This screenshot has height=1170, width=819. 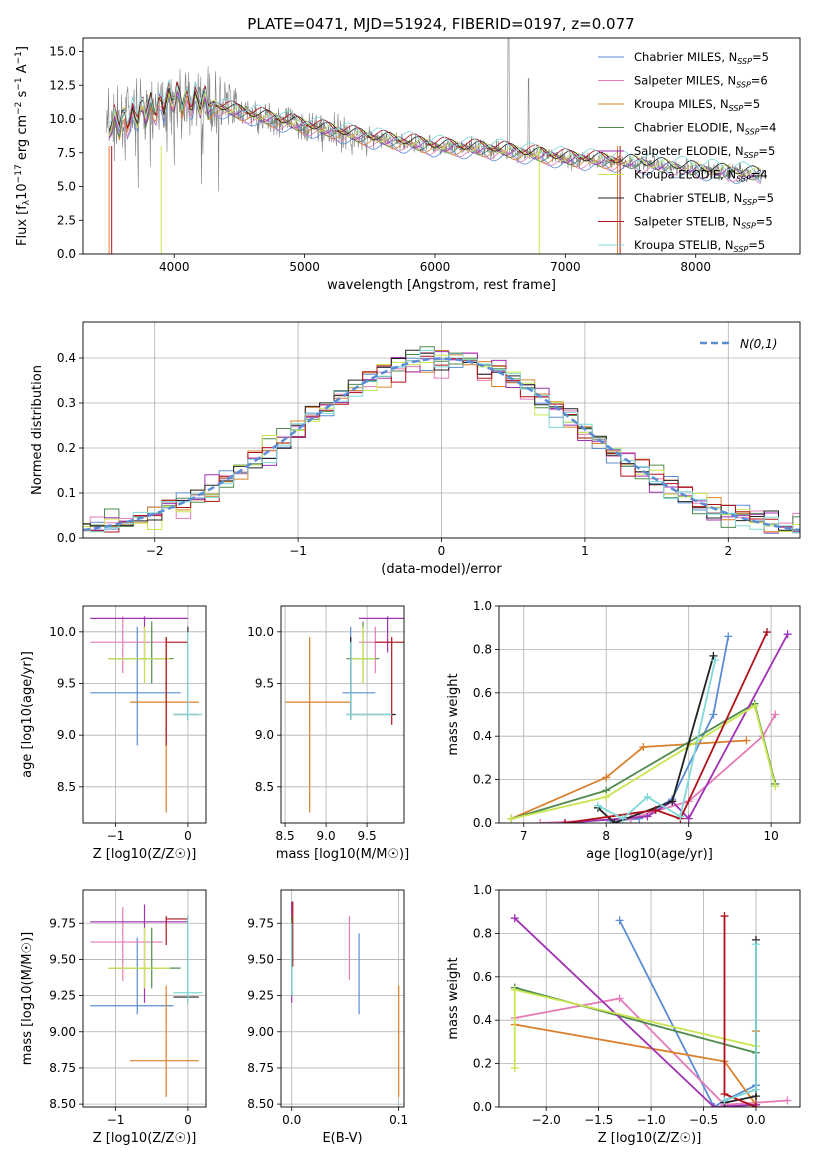 What do you see at coordinates (342, 854) in the screenshot?
I see `errorbar-x-axis-label: mass [log10(M/M☉)]` at bounding box center [342, 854].